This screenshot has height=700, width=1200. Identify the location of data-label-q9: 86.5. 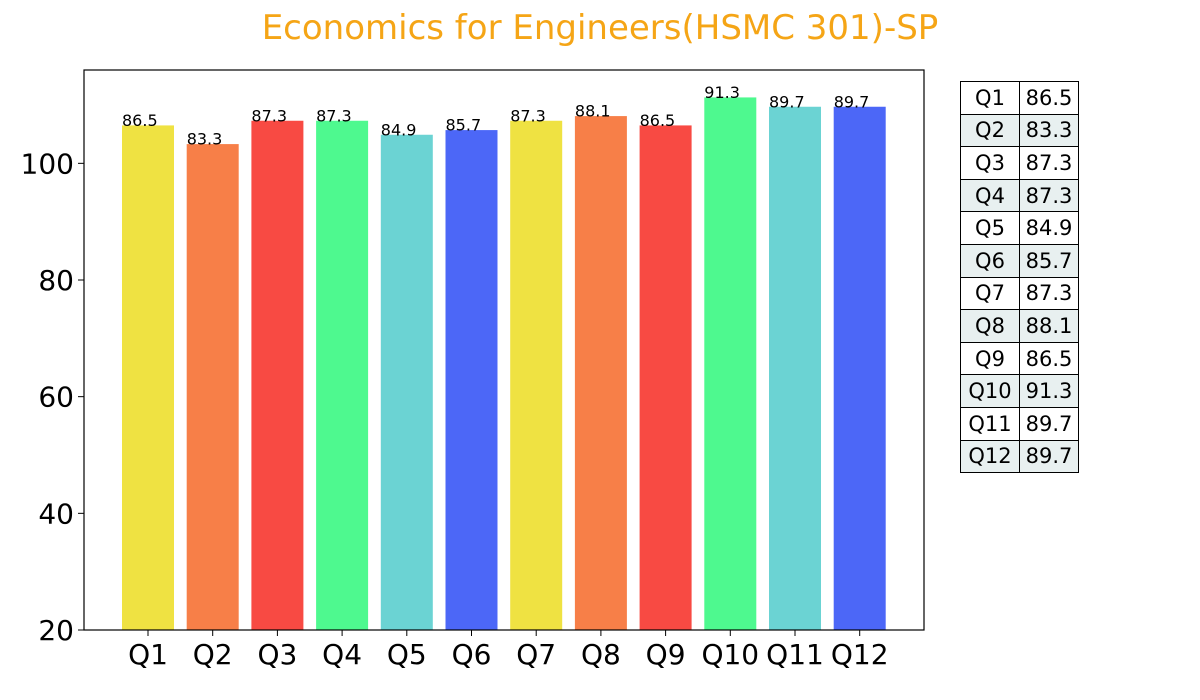
(658, 120).